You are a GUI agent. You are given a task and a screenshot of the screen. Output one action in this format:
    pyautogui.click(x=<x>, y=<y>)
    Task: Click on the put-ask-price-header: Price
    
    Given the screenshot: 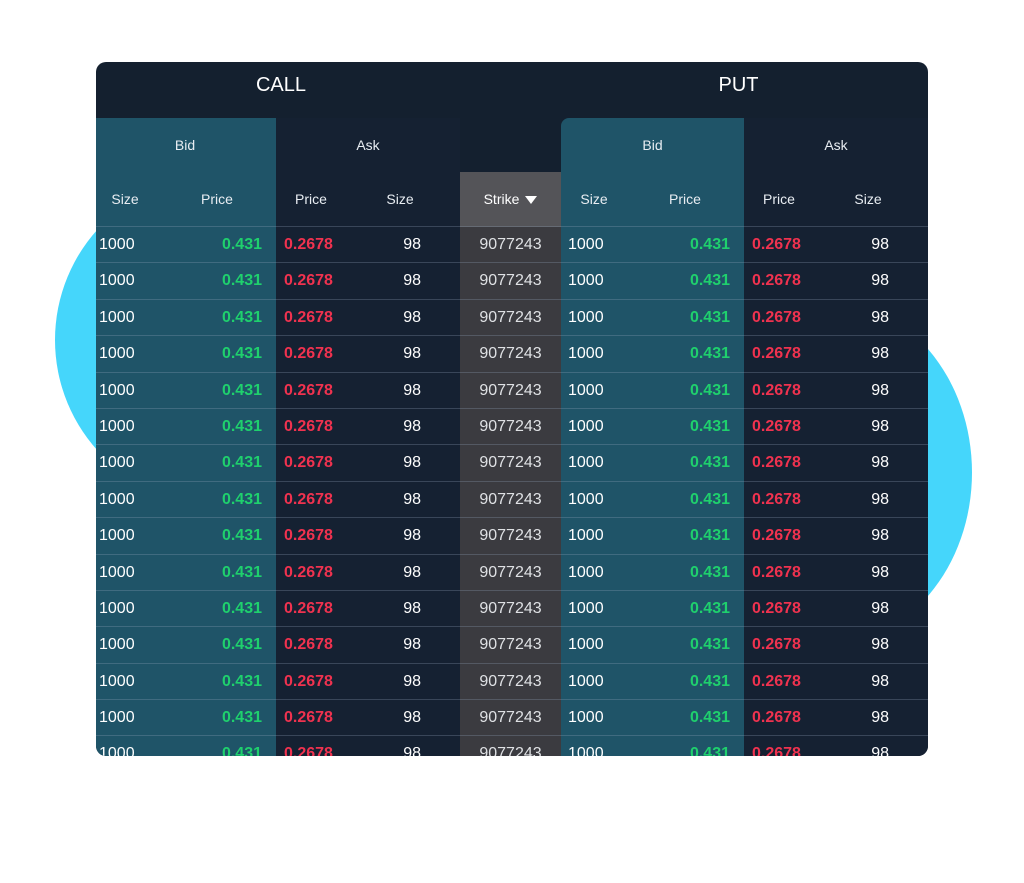 What is the action you would take?
    pyautogui.click(x=779, y=199)
    